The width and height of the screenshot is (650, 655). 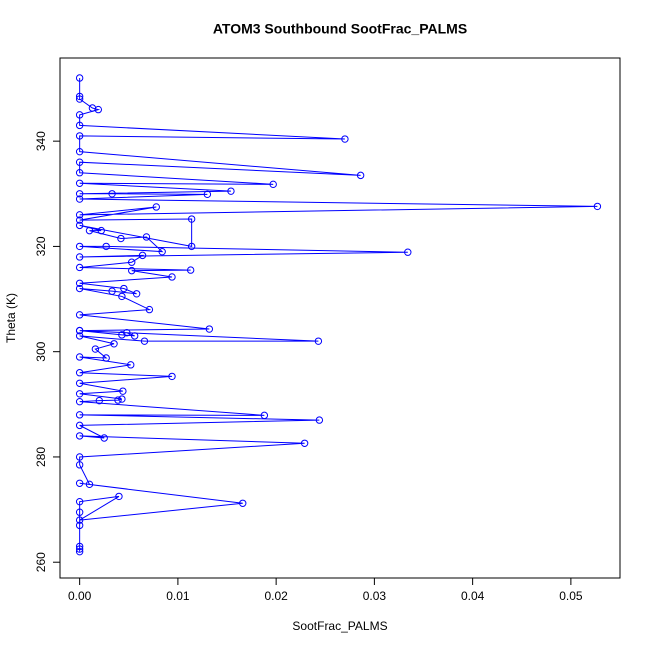 What do you see at coordinates (571, 596) in the screenshot?
I see `x-tick-label: 0.05` at bounding box center [571, 596].